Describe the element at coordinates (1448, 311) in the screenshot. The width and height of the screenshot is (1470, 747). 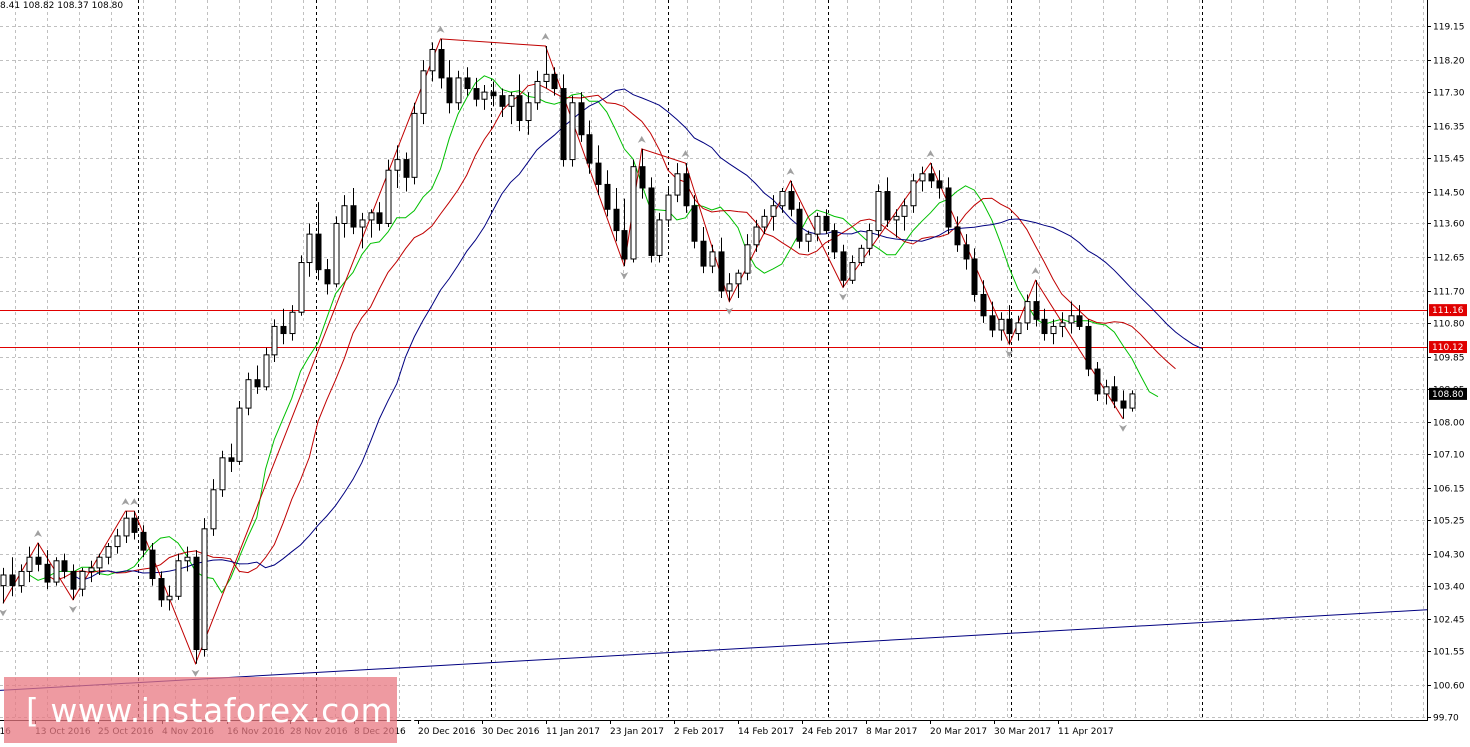
I see `svg-text: 111.16` at that location.